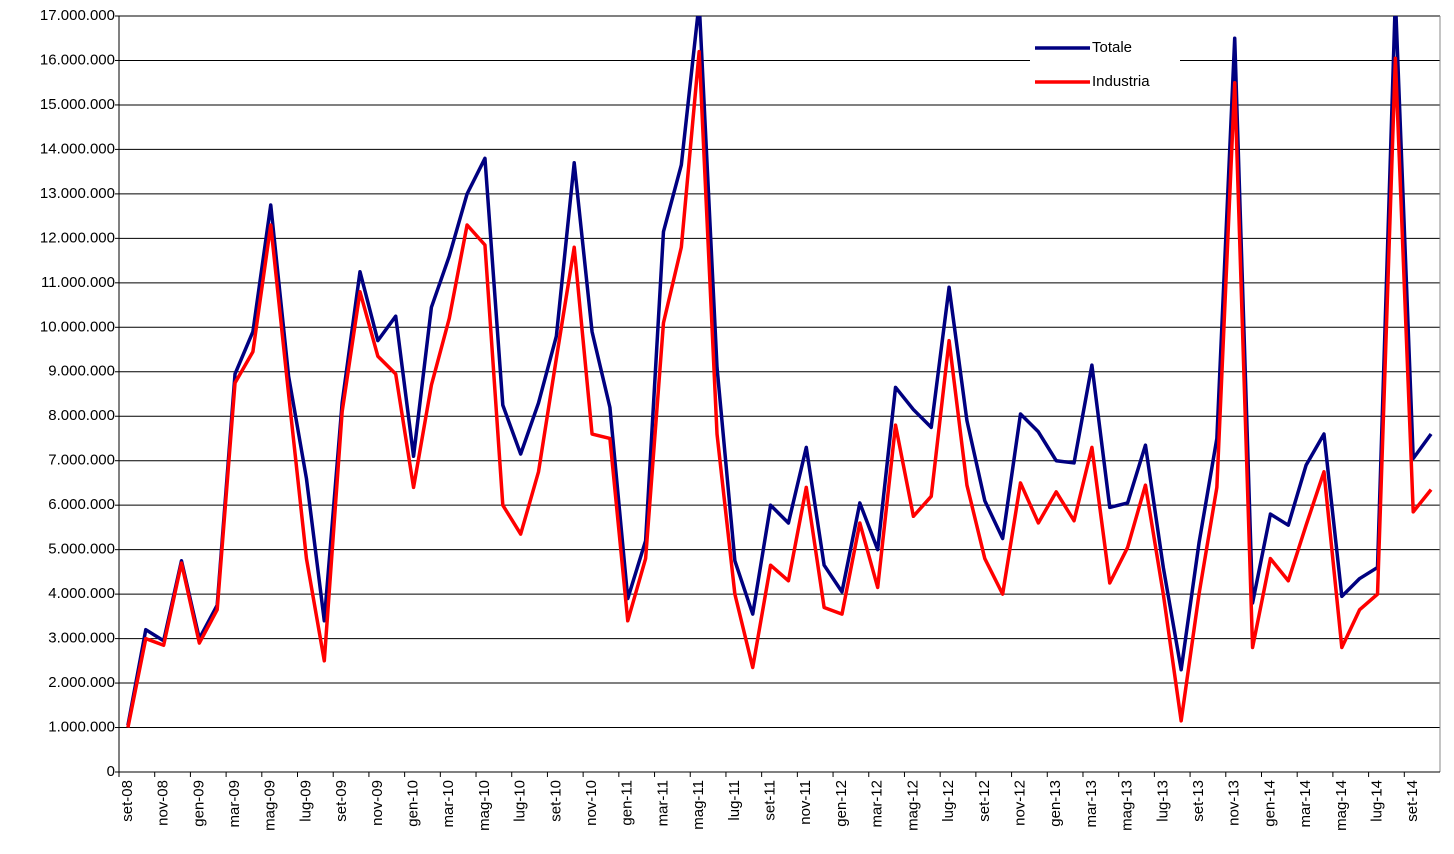 The height and width of the screenshot is (854, 1454). I want to click on y-tick-label: 6.000.000, so click(81, 504).